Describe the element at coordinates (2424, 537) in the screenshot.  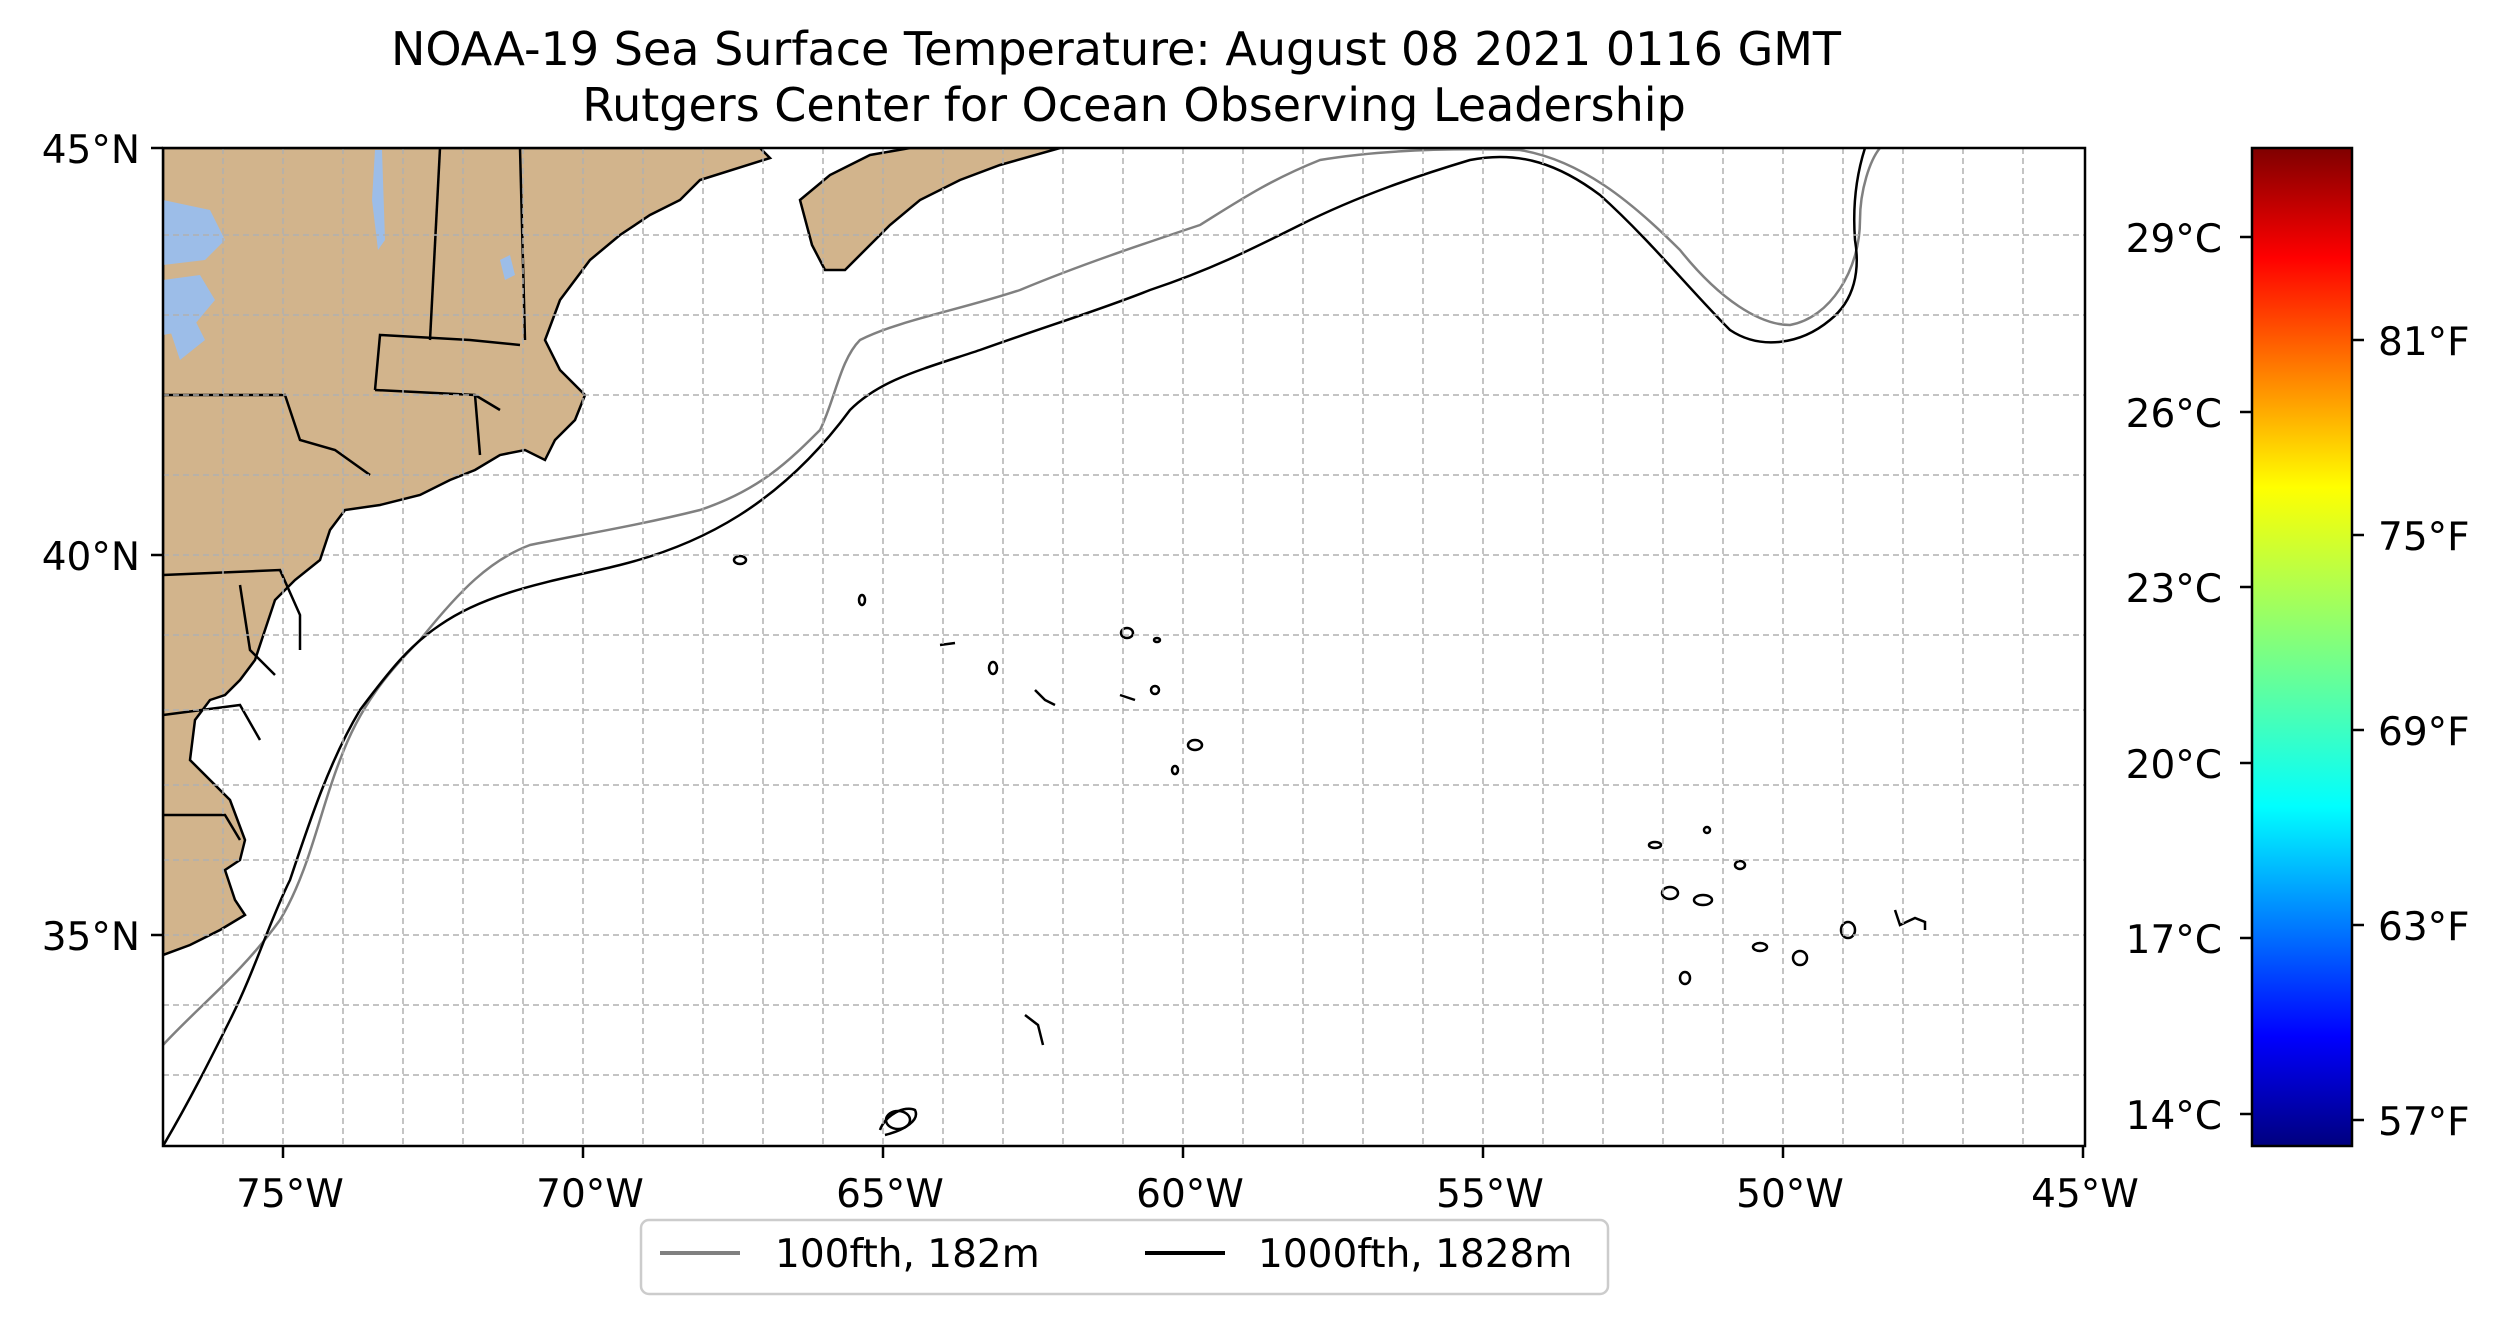
I see `colorbar-fahrenheit-label: 75°F` at that location.